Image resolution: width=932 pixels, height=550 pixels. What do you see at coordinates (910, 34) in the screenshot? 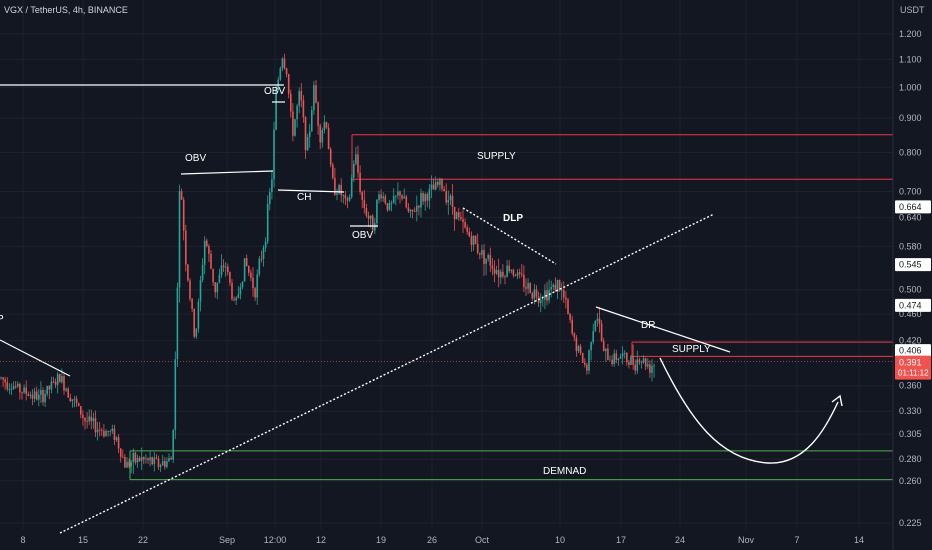
I see `y-tick-label: 1.200` at bounding box center [910, 34].